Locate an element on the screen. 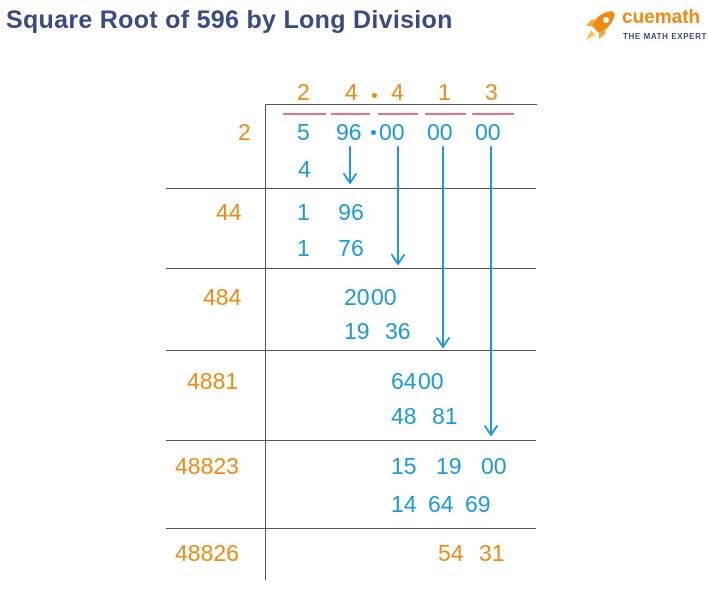 This screenshot has height=593, width=708. divisor: 48826 is located at coordinates (207, 553).